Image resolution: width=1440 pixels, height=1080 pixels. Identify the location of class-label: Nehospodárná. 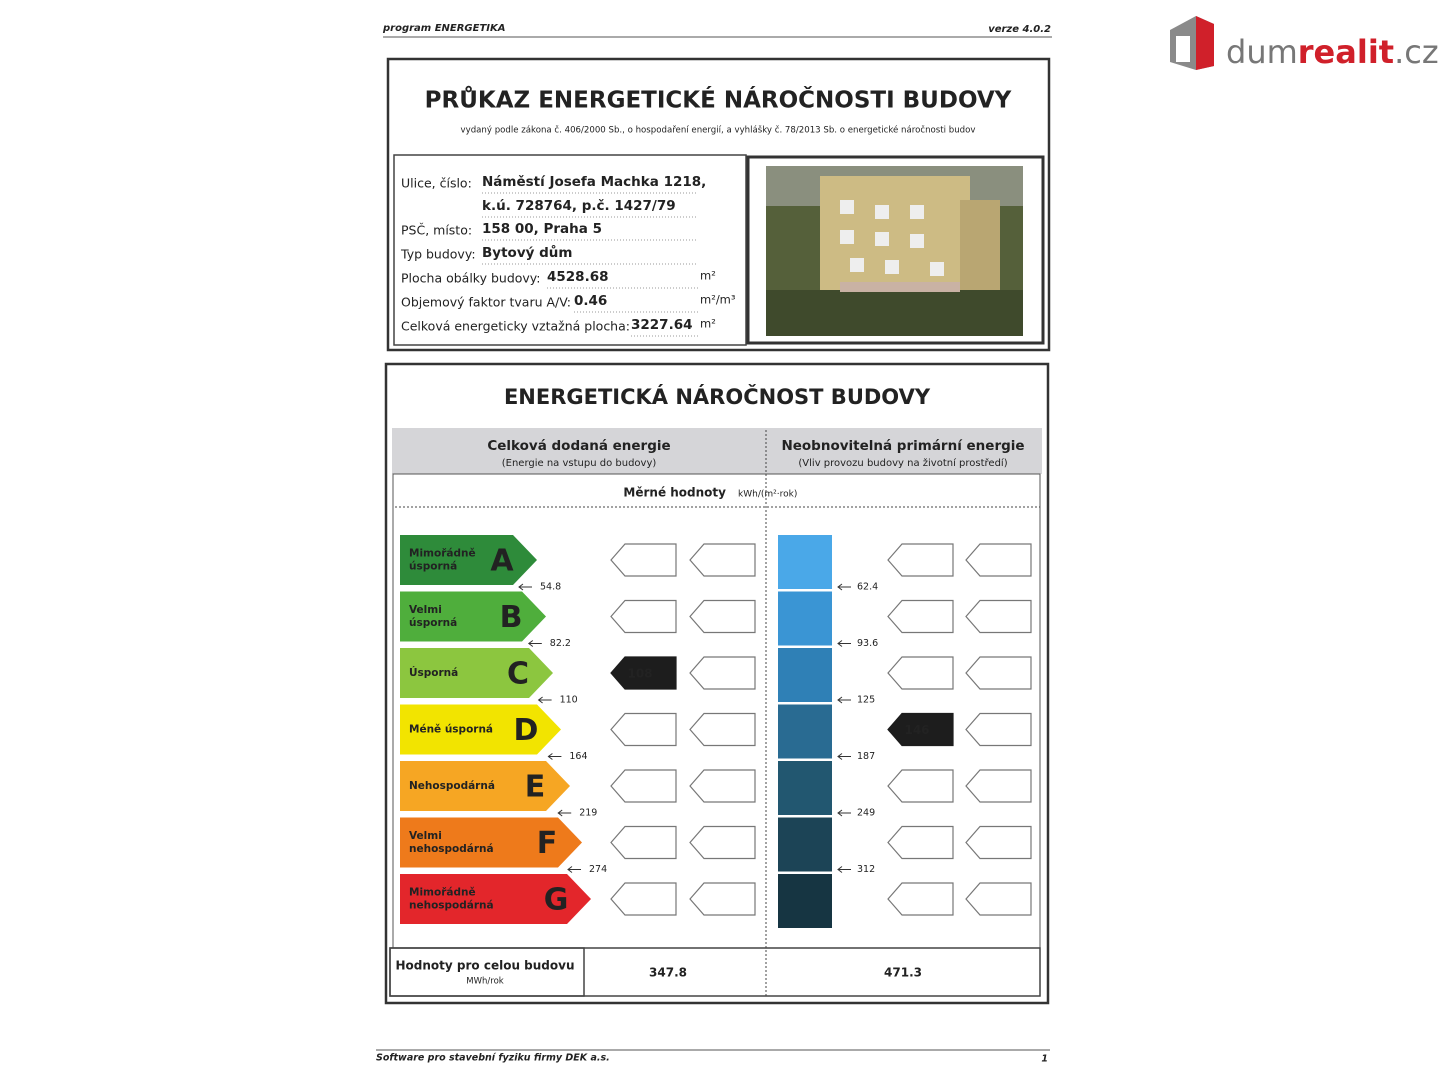
(452, 786).